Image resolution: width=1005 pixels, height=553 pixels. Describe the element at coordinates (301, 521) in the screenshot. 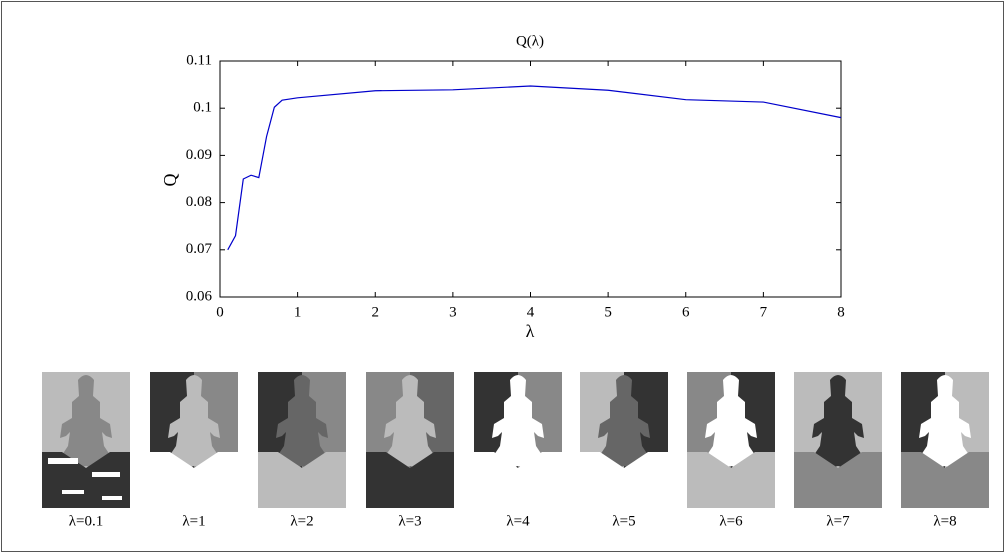

I see `thumb-caption: λ=2` at that location.